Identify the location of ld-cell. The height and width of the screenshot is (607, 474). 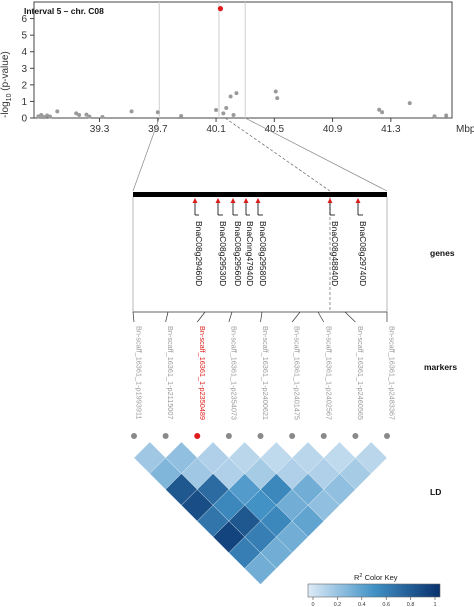
(260, 568).